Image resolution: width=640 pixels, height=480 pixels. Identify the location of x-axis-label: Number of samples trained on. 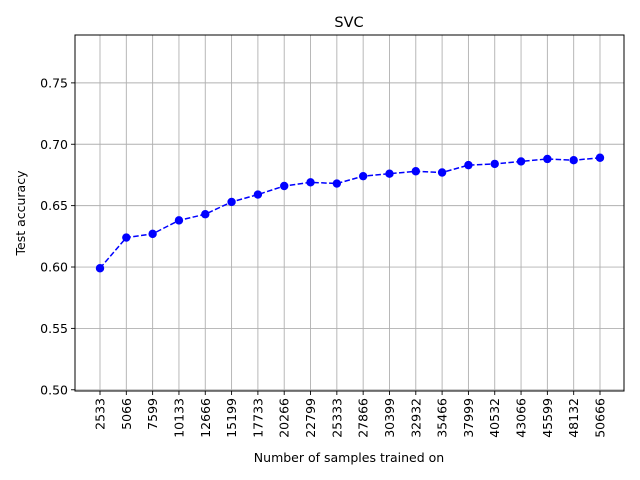
(349, 457).